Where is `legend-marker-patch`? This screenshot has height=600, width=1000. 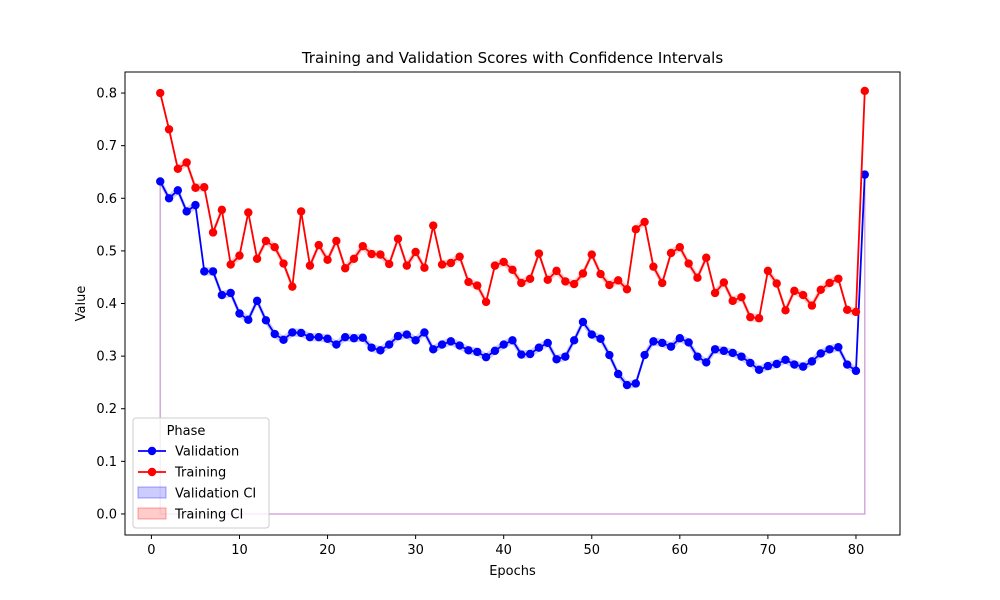 legend-marker-patch is located at coordinates (152, 513).